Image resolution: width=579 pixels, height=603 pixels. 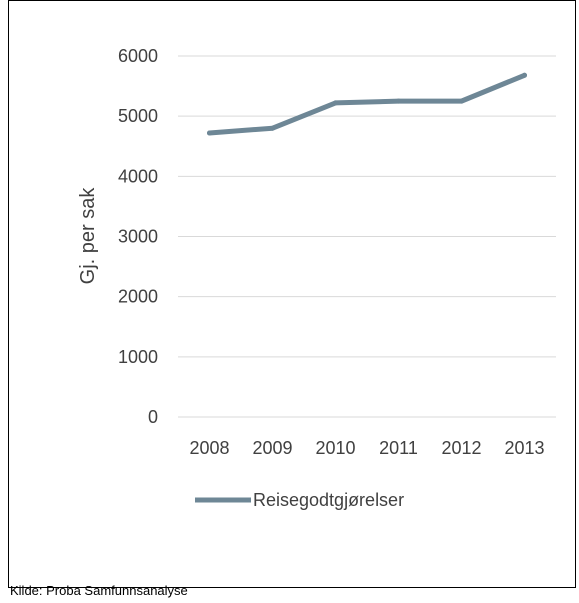 What do you see at coordinates (88, 236) in the screenshot?
I see `y-axis-label: Gj. per sak` at bounding box center [88, 236].